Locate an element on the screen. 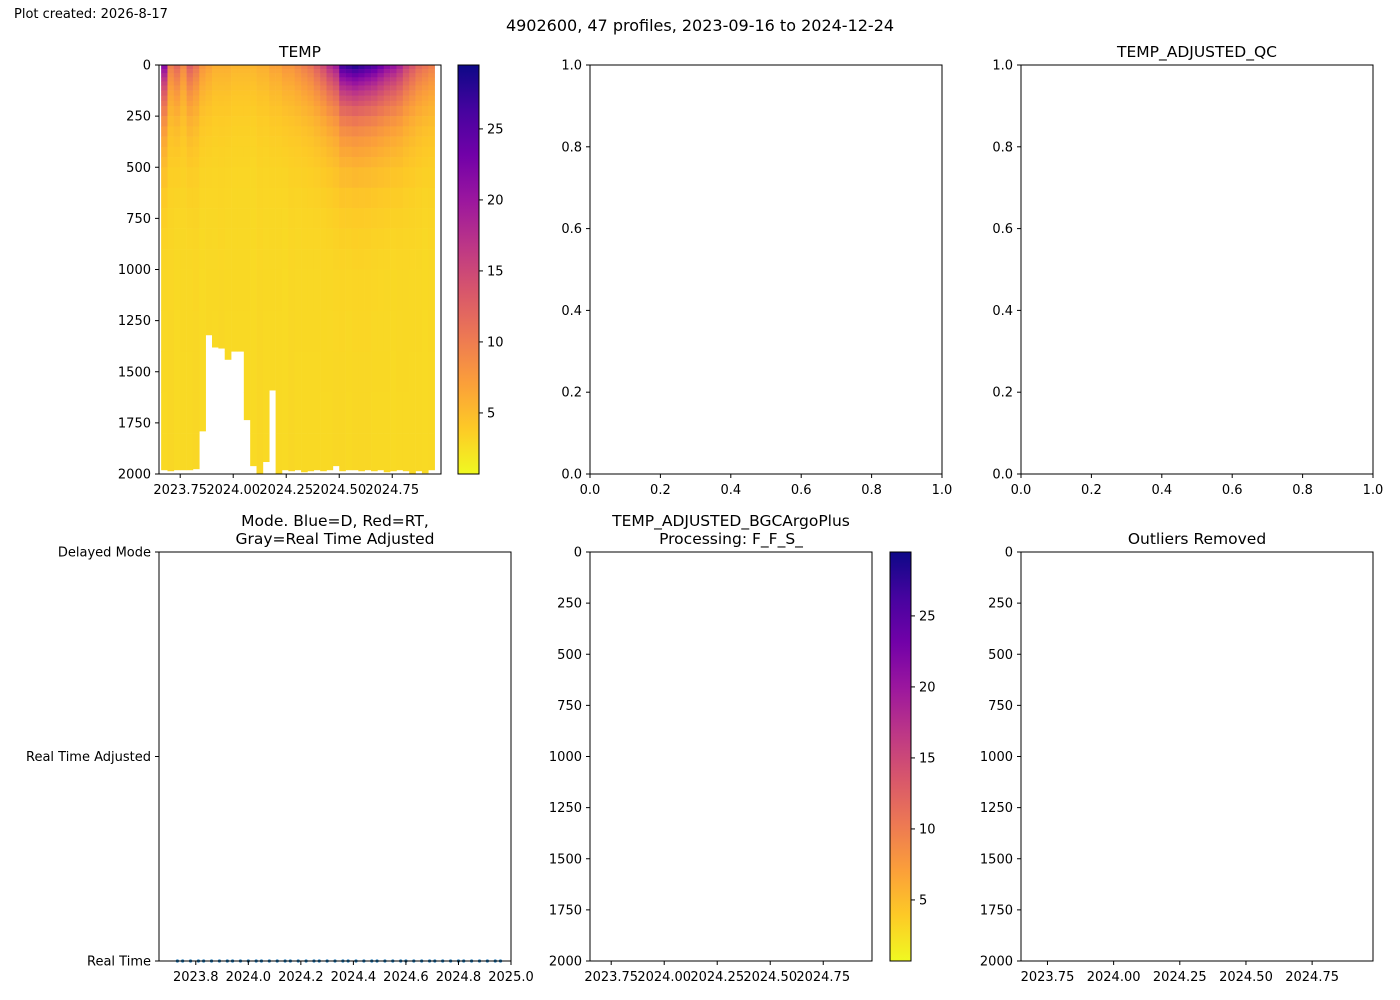  y-tick-label: 500 is located at coordinates (138, 168).